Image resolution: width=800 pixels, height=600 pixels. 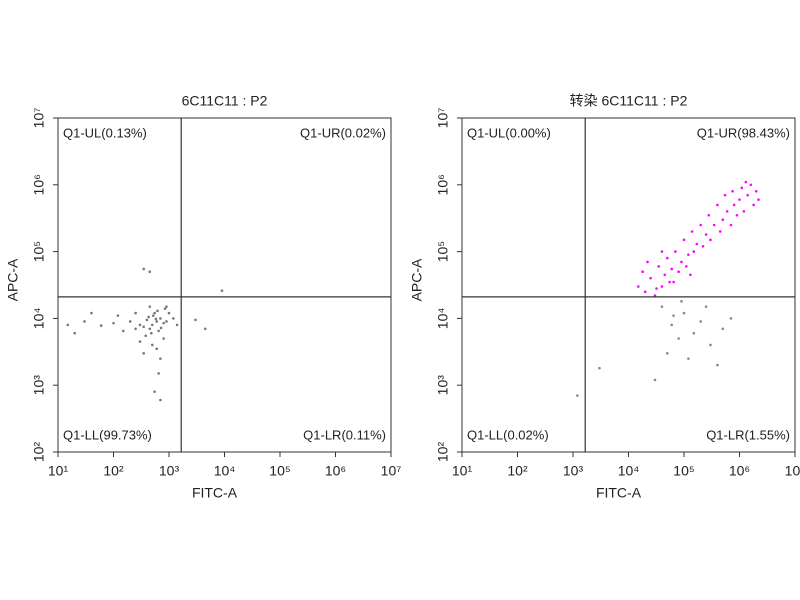 What do you see at coordinates (743, 132) in the screenshot?
I see `quadrant-label: Q1-UR(98.43%)` at bounding box center [743, 132].